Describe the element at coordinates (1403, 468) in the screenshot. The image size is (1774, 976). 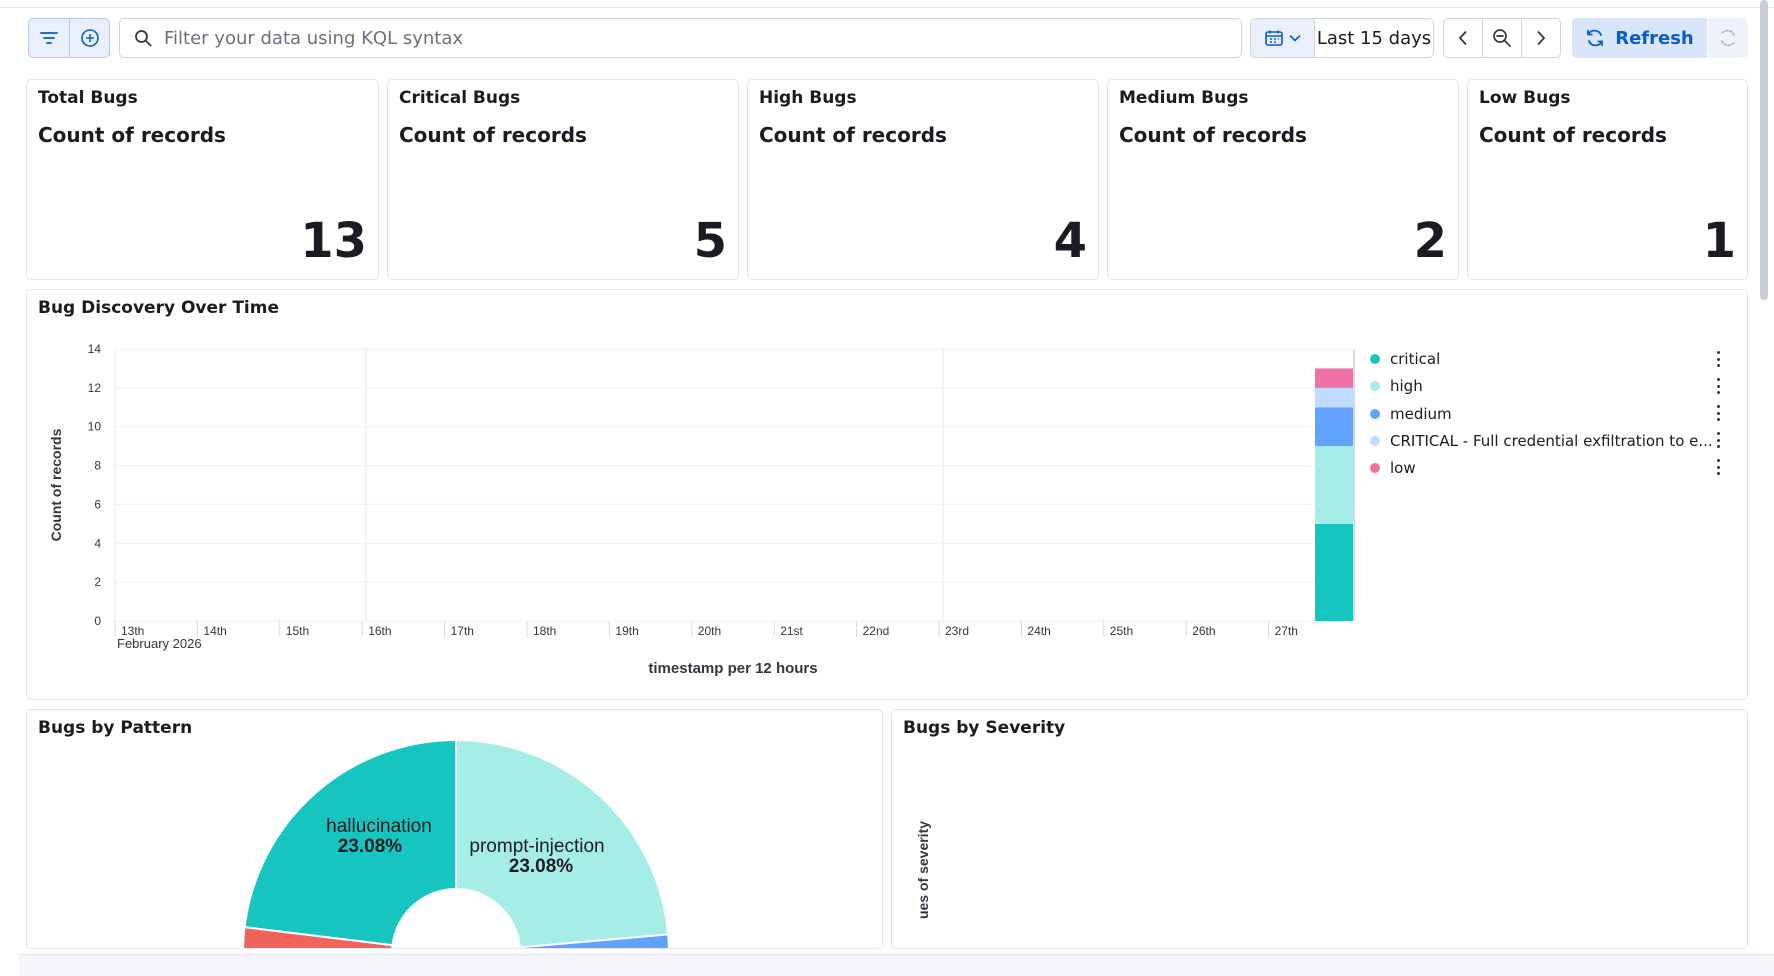
I see `legend-label: low` at that location.